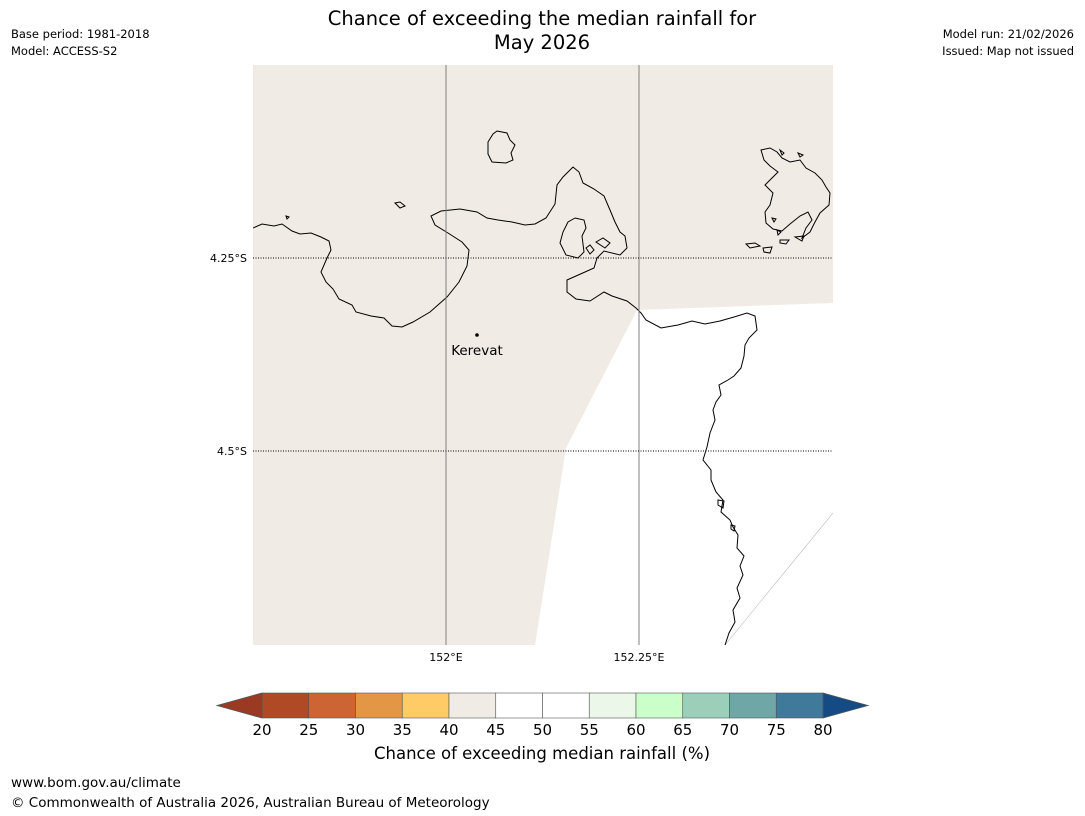 The width and height of the screenshot is (1085, 816). I want to click on colorbar-tick-label: 80, so click(822, 730).